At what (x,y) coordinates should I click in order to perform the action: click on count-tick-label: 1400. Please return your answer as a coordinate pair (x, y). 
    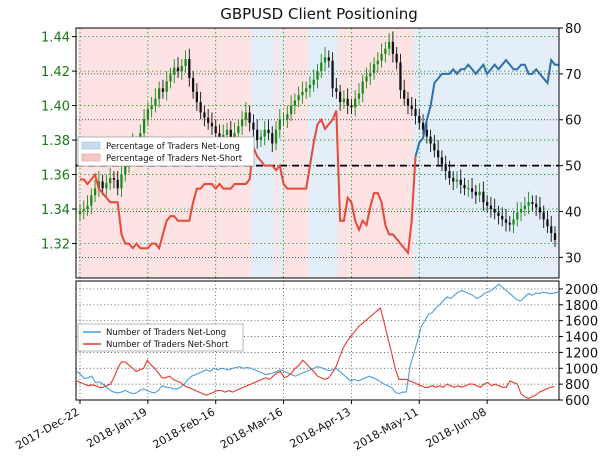
    Looking at the image, I should click on (581, 338).